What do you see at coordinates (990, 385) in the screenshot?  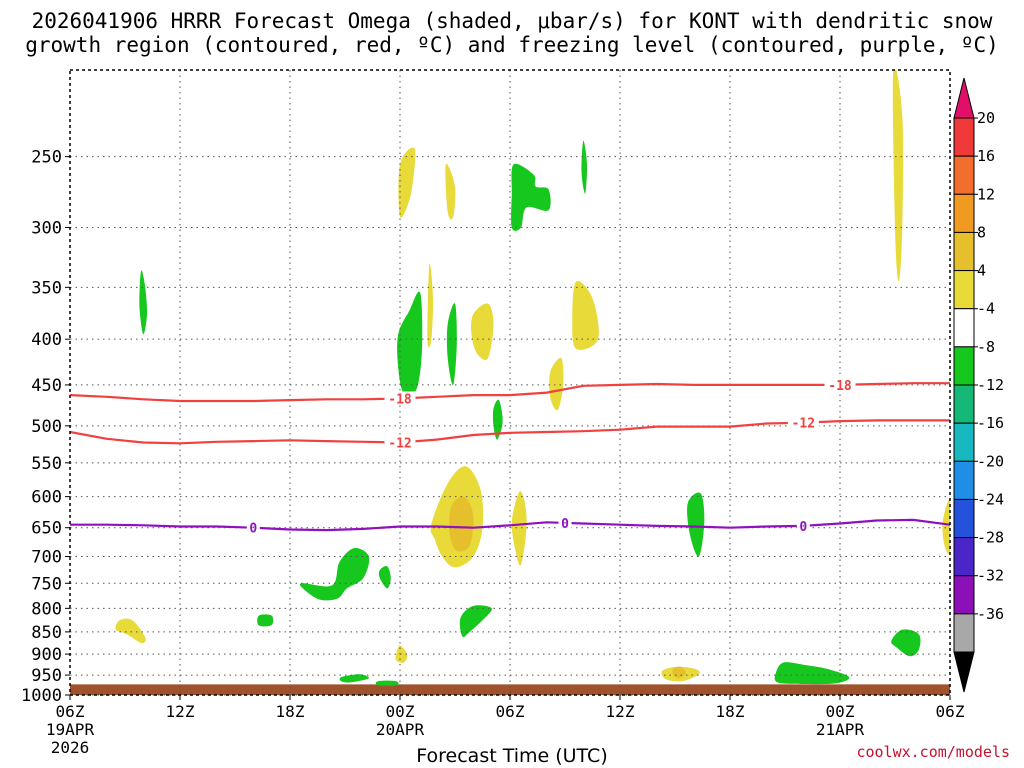 I see `colorbar-tick-label: -12` at bounding box center [990, 385].